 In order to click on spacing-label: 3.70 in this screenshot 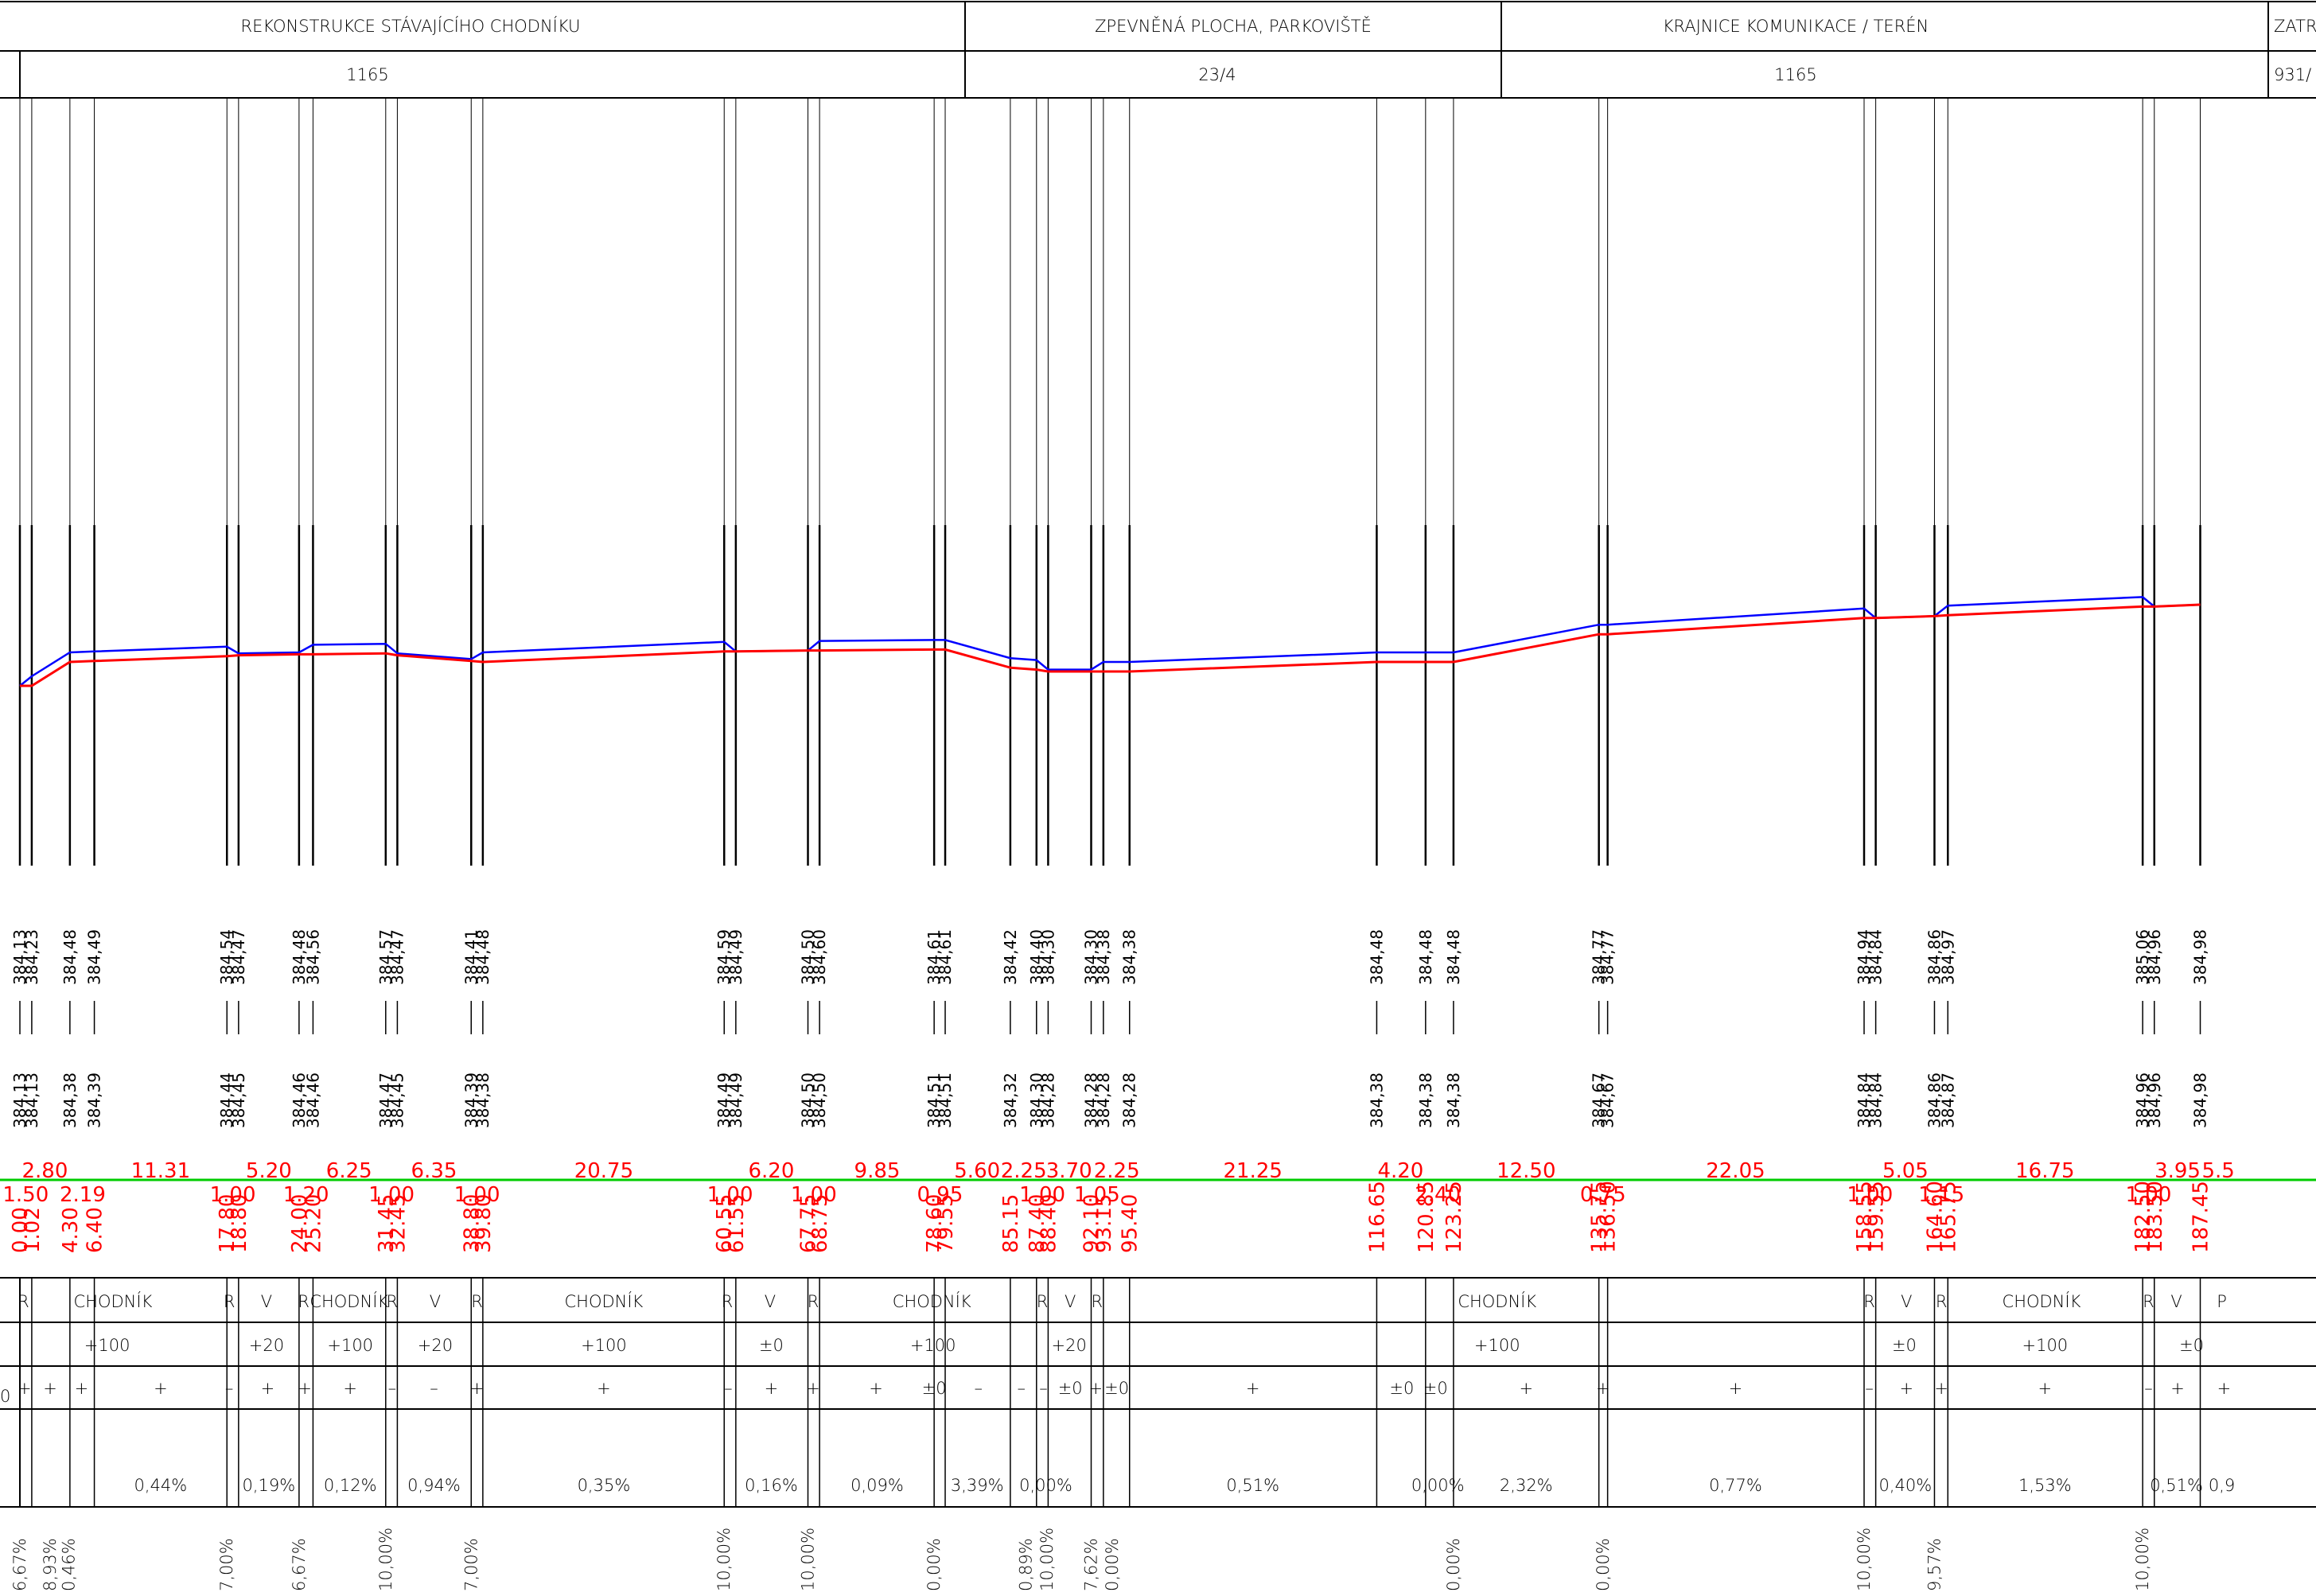, I will do `click(1069, 1171)`.